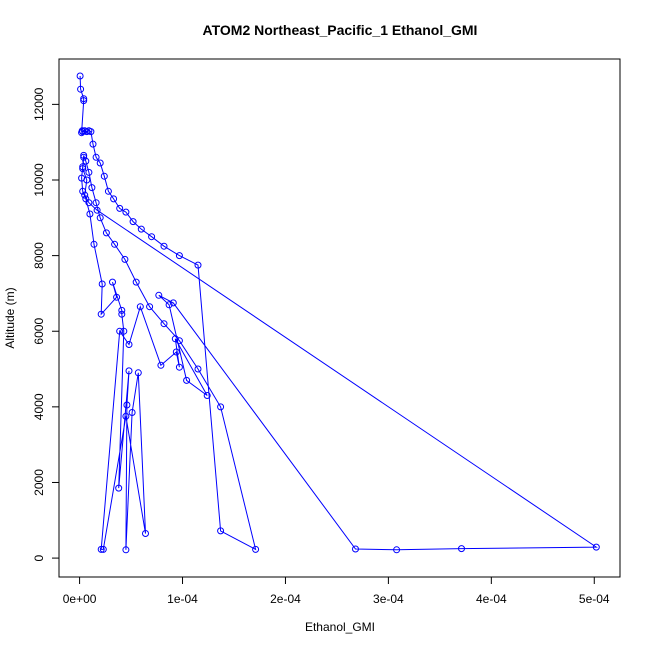 The width and height of the screenshot is (650, 650). What do you see at coordinates (80, 599) in the screenshot?
I see `x-tick-label: 0e+00` at bounding box center [80, 599].